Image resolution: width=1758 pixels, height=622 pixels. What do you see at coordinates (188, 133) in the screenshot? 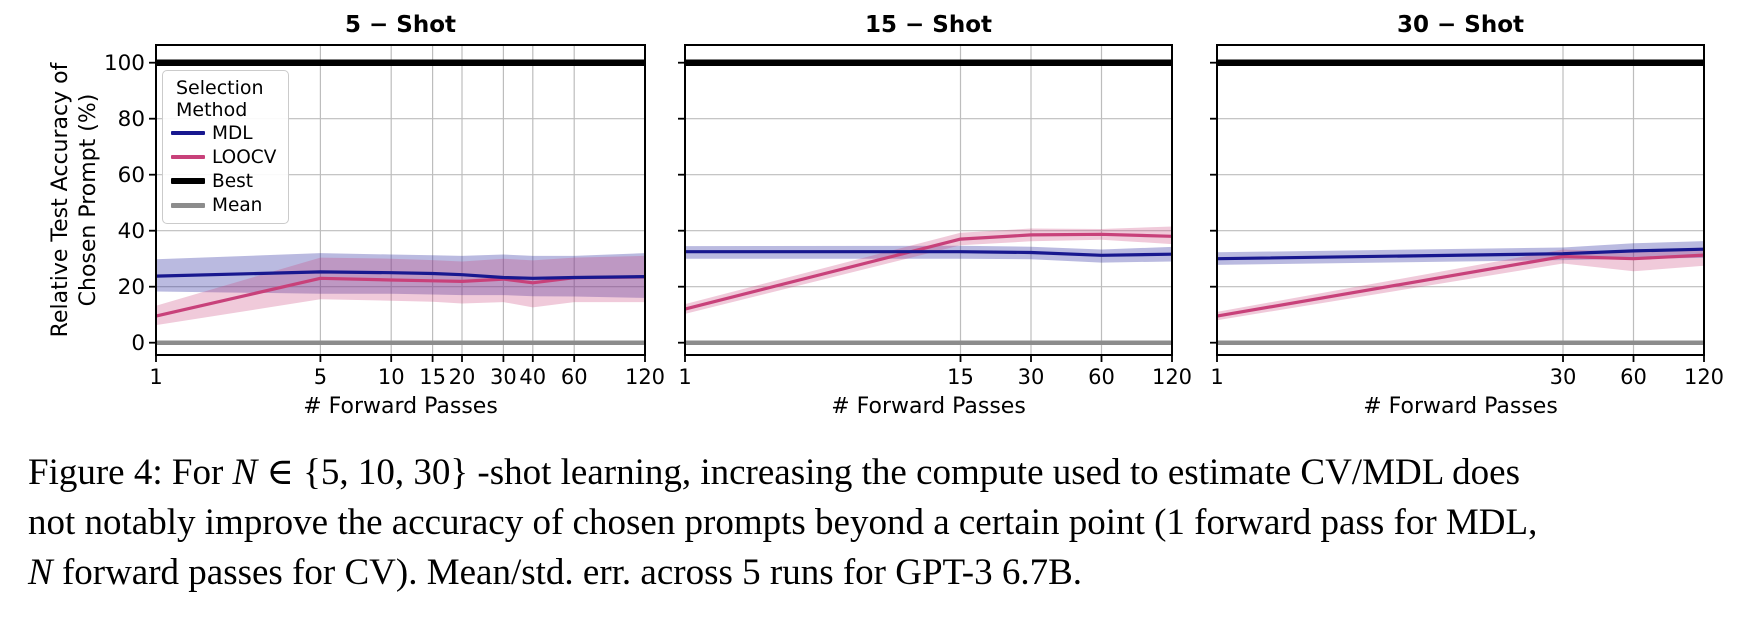
I see `mdl-line-swatch-icon` at bounding box center [188, 133].